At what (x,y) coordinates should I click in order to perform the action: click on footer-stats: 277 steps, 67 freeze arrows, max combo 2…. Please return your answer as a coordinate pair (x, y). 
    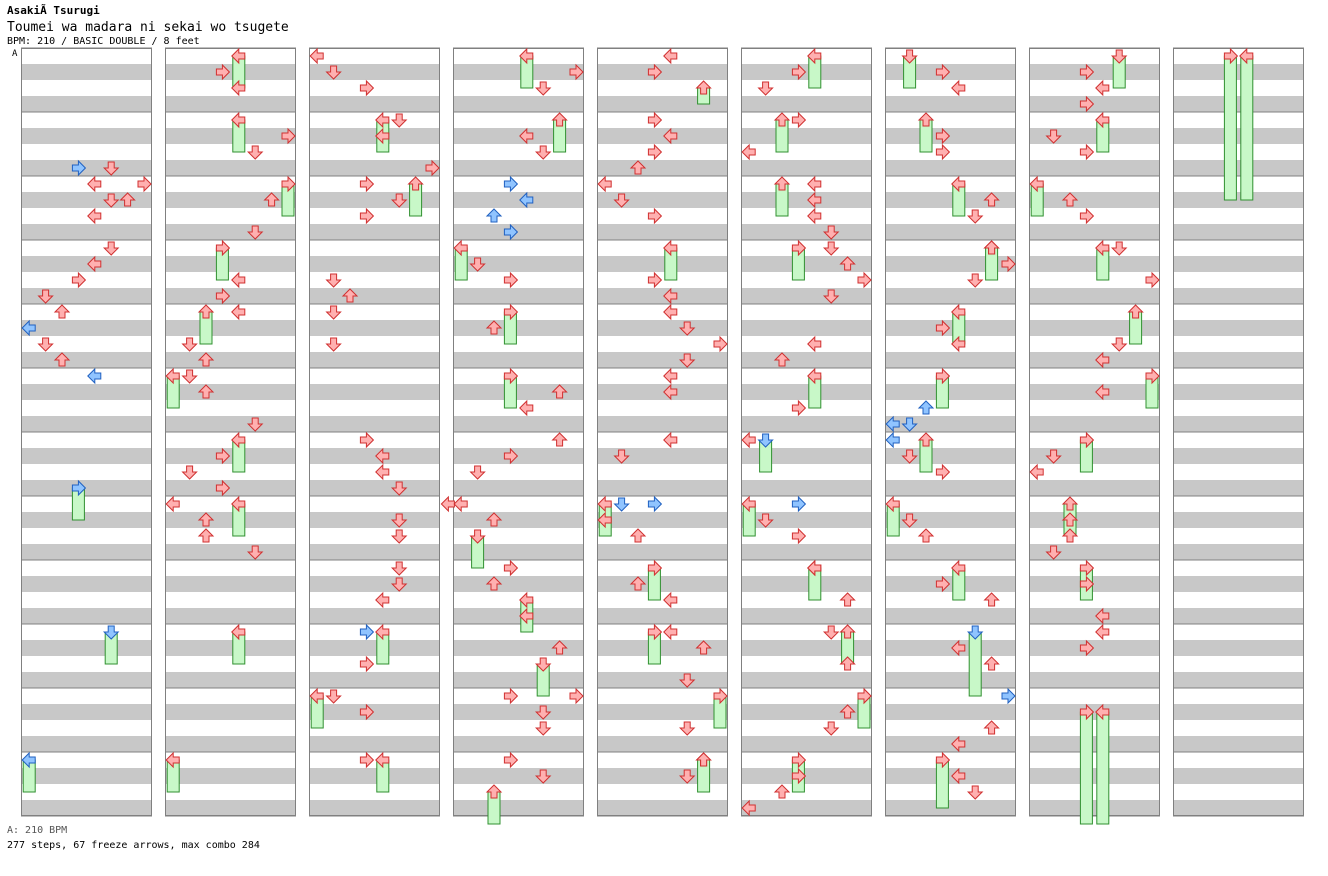
    Looking at the image, I should click on (133, 845).